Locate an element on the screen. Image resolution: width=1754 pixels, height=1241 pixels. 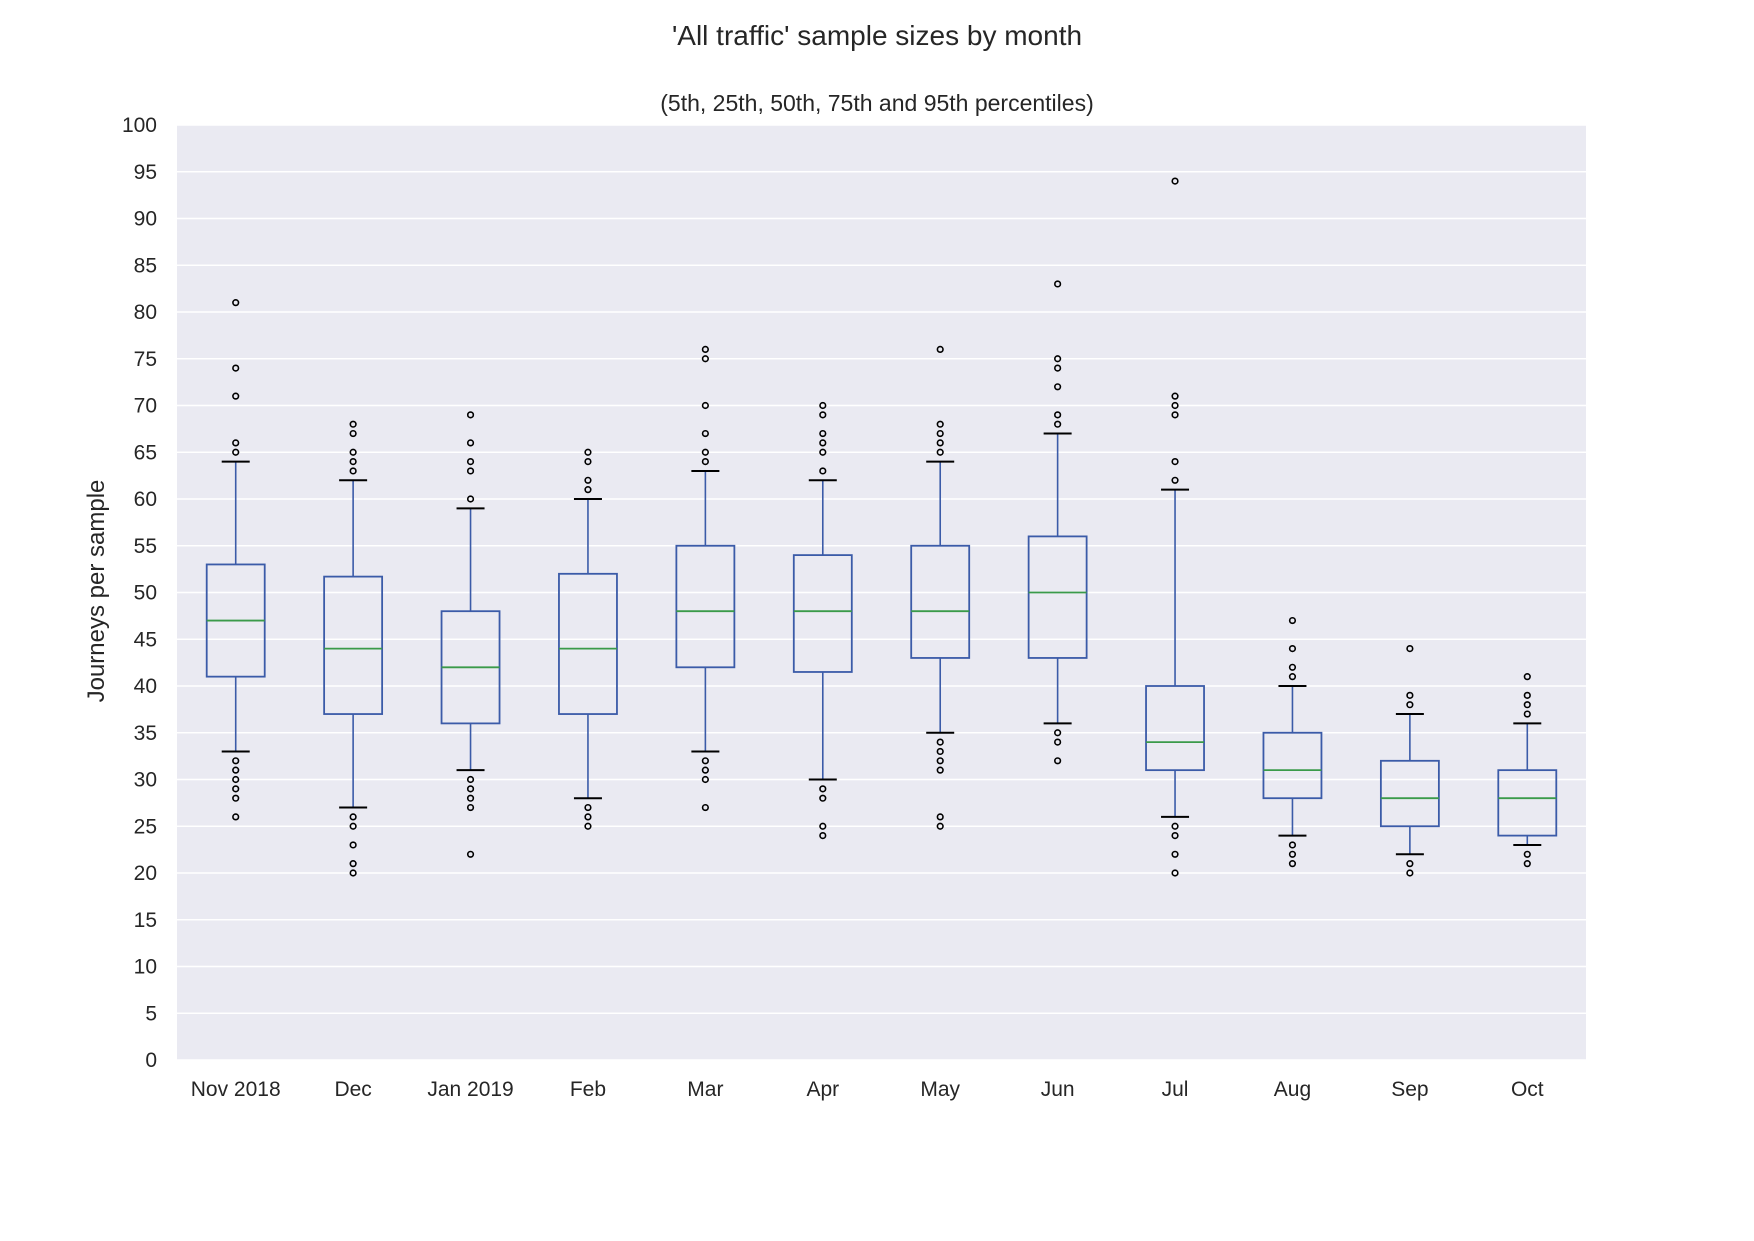
y-tick-label: 100 is located at coordinates (139, 125).